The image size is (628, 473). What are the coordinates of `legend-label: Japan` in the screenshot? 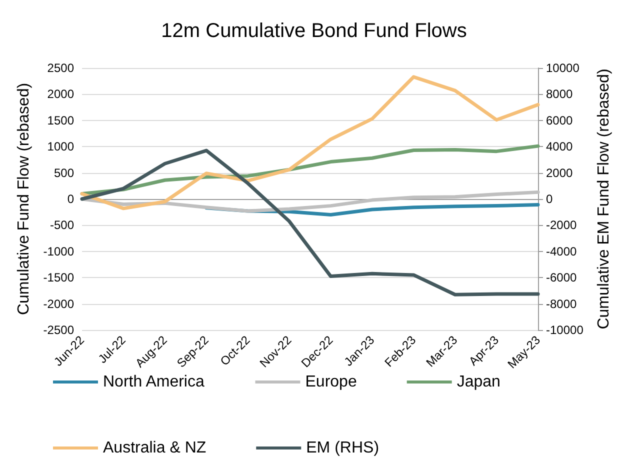 It's located at (478, 382).